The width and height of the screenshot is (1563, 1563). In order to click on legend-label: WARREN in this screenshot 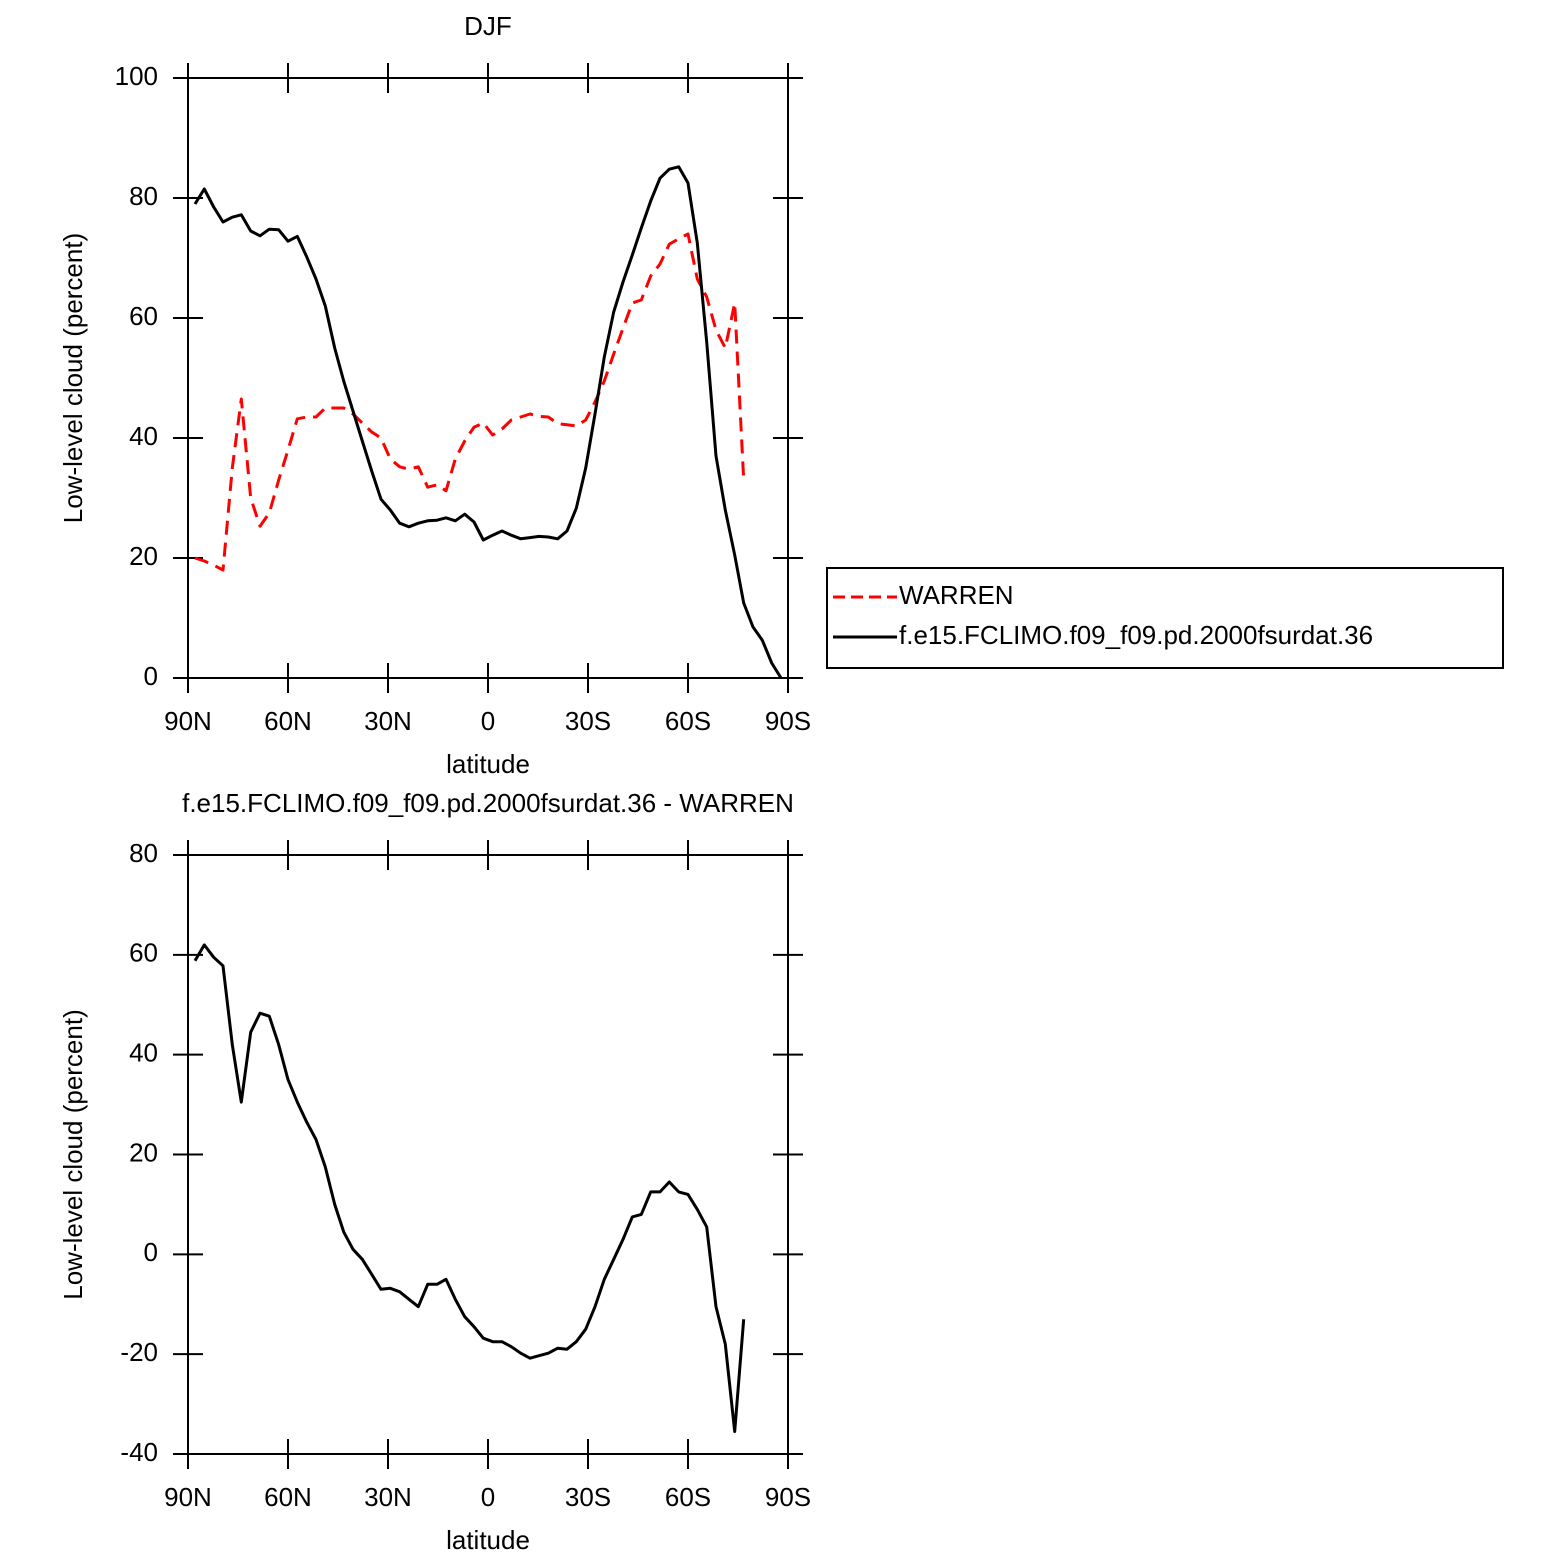, I will do `click(956, 595)`.